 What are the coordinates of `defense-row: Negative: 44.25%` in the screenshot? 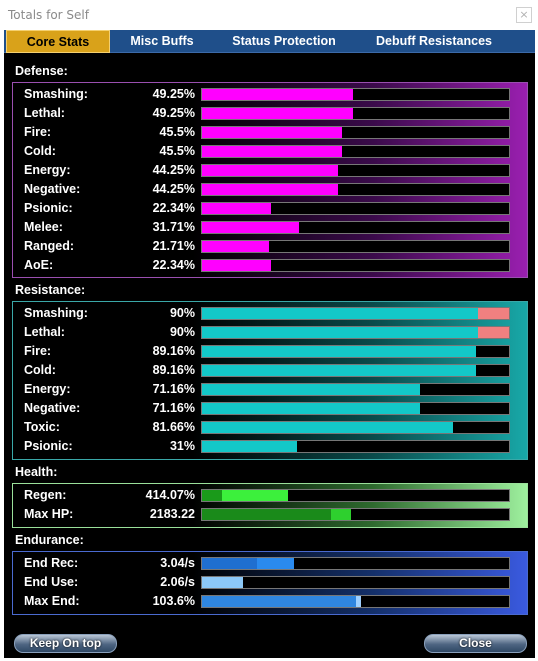 It's located at (270, 189).